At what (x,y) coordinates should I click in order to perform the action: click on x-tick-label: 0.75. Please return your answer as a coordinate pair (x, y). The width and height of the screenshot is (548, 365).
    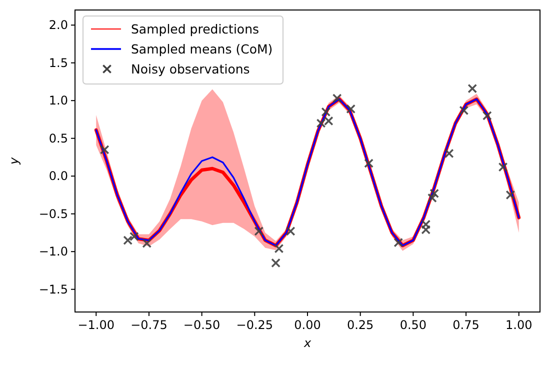
    Looking at the image, I should click on (466, 325).